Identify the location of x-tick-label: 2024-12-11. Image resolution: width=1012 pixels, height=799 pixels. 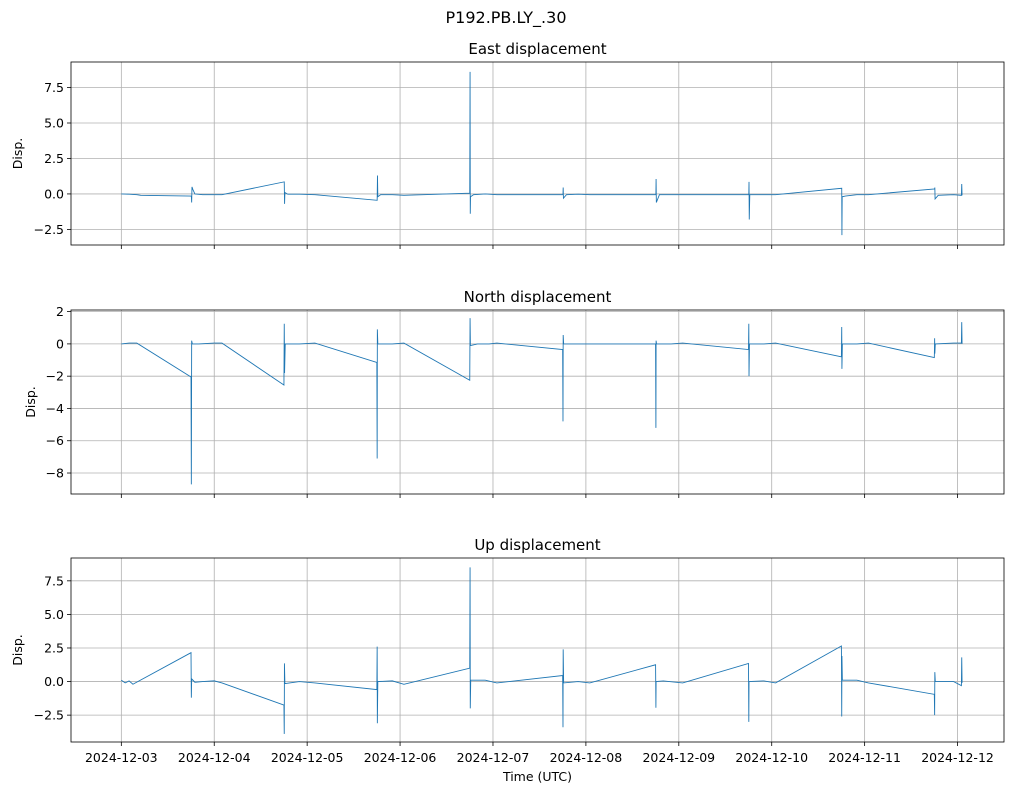
(864, 757).